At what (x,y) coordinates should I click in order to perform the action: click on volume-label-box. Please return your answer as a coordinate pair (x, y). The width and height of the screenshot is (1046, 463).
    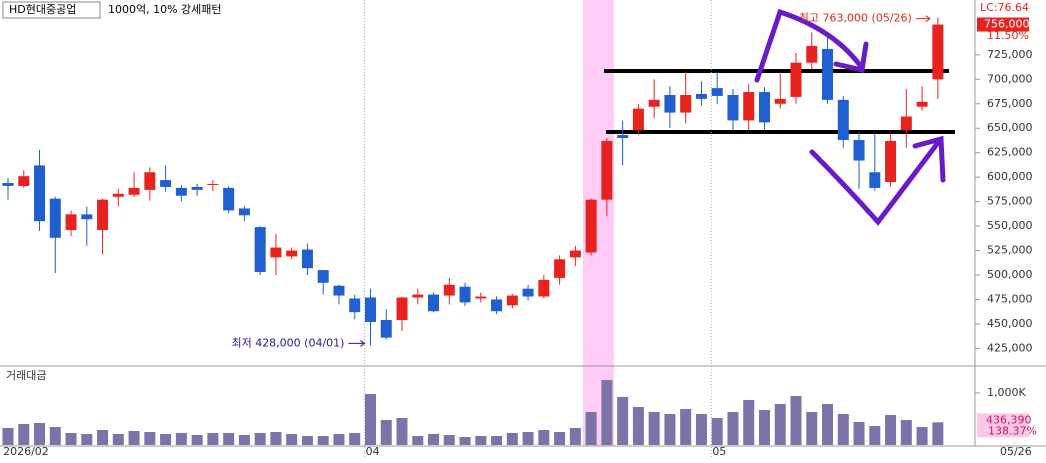
    Looking at the image, I should click on (1003, 425).